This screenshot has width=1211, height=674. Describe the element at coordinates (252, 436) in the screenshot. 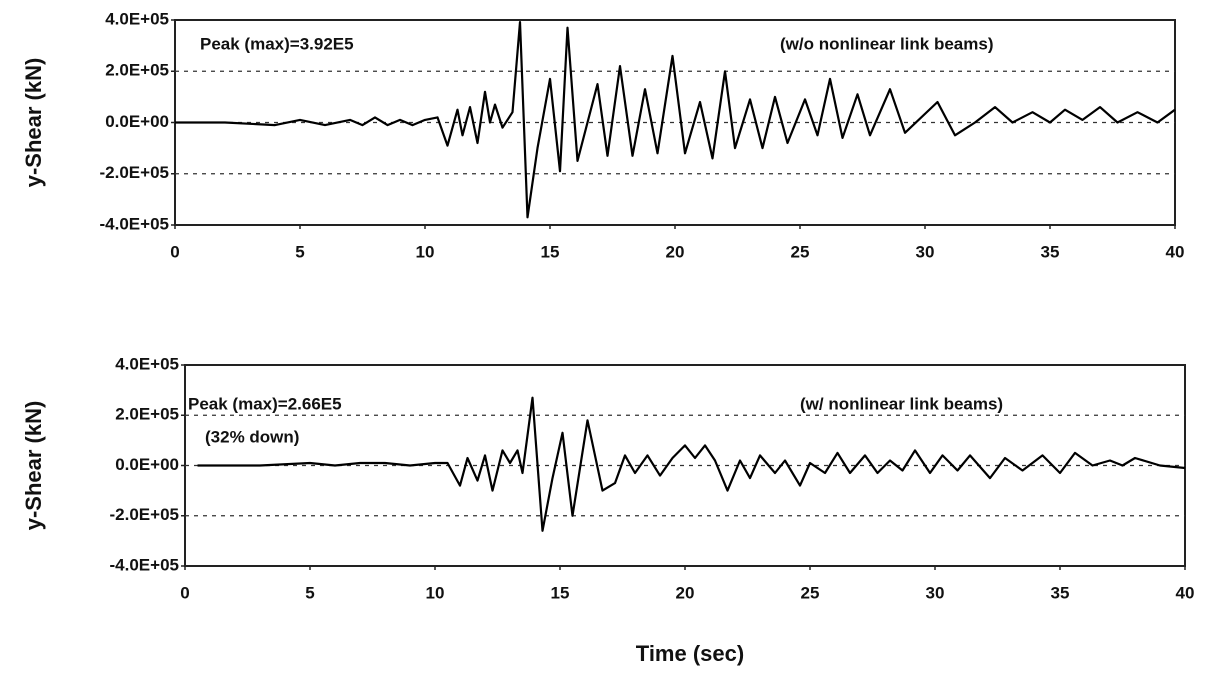

I see `annotation: (32% down)` at that location.